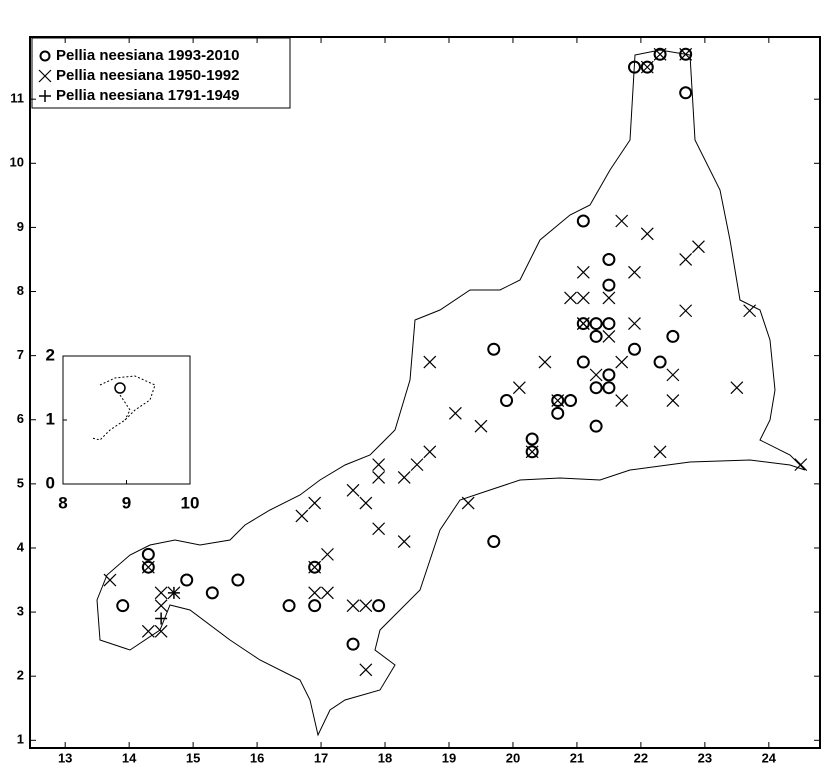  Describe the element at coordinates (577, 757) in the screenshot. I see `x-tick-label: 21` at that location.